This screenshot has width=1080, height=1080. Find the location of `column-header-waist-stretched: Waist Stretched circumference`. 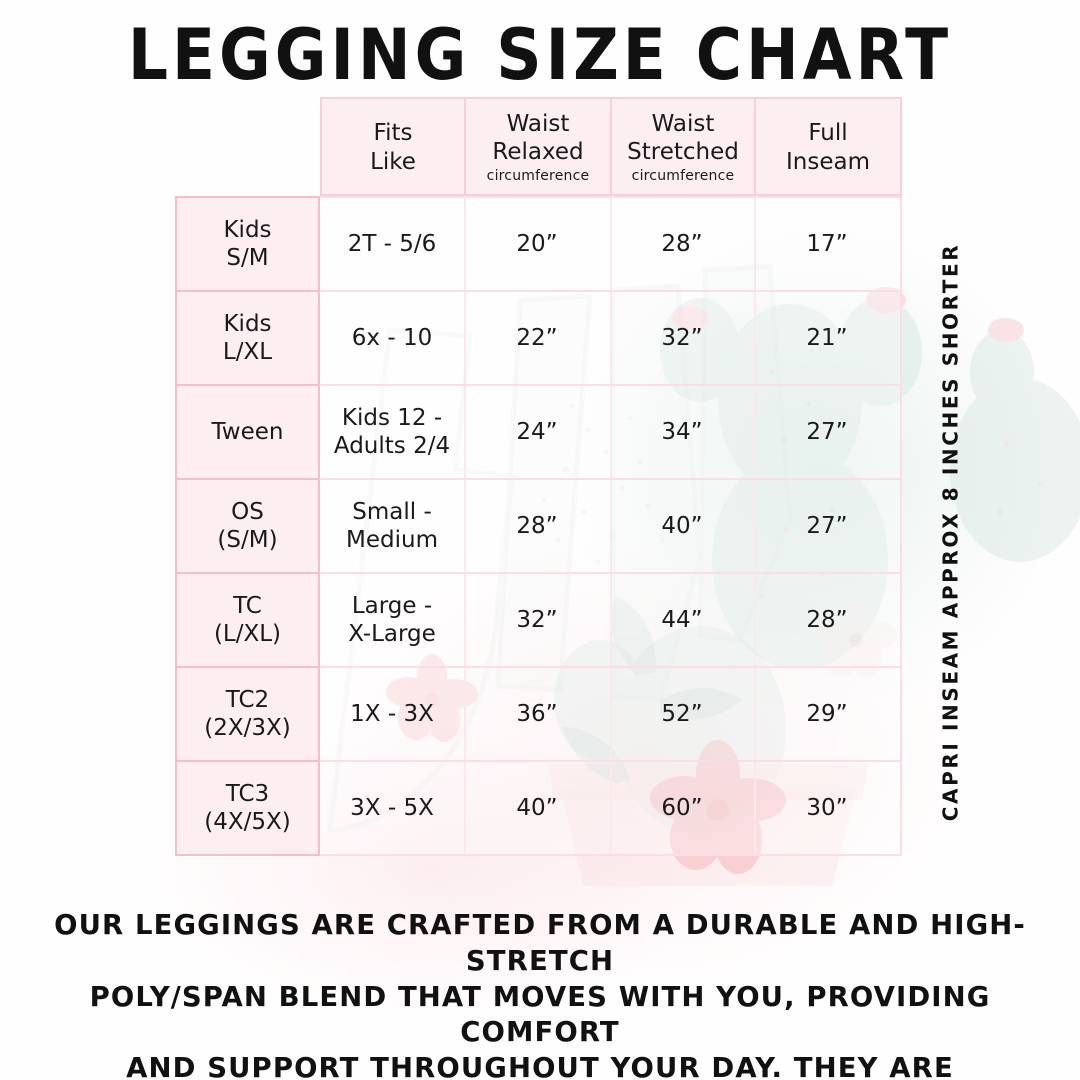

column-header-waist-stretched: Waist Stretched circumference is located at coordinates (683, 146).